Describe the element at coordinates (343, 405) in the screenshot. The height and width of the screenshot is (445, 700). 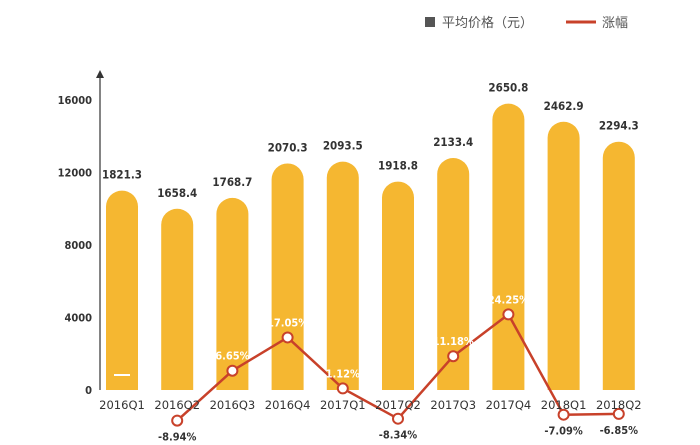
I see `category-label: 2017Q1` at that location.